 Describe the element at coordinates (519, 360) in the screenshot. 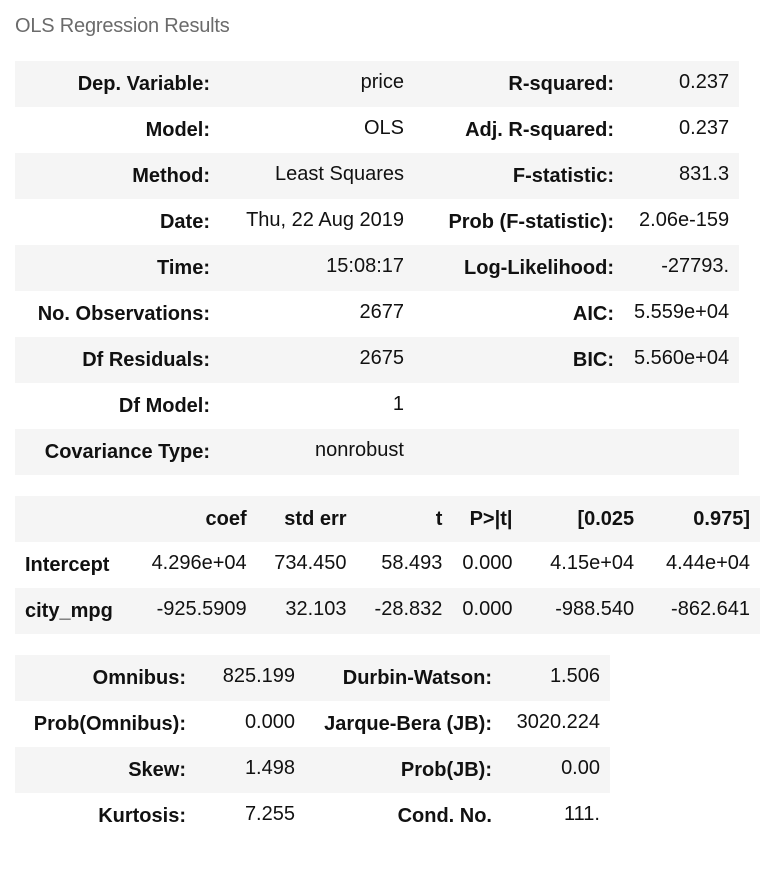

I see `bic-label: BIC:` at that location.